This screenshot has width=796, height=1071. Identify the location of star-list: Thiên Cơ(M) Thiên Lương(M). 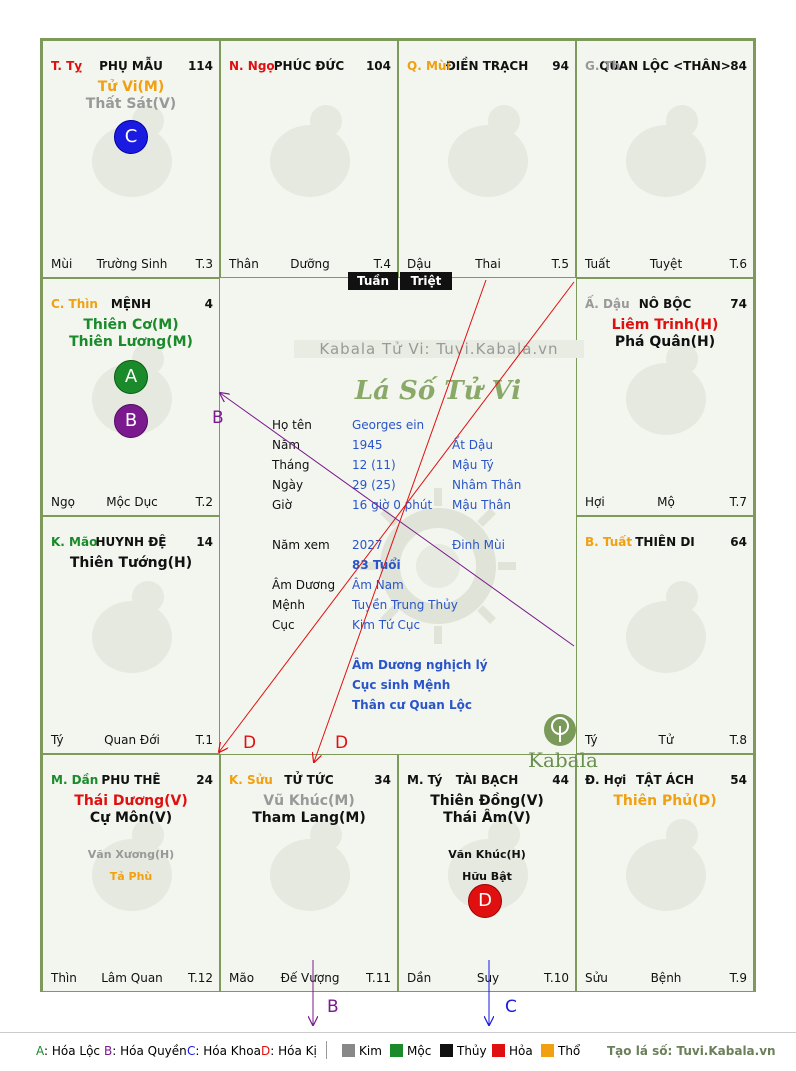
(131, 334).